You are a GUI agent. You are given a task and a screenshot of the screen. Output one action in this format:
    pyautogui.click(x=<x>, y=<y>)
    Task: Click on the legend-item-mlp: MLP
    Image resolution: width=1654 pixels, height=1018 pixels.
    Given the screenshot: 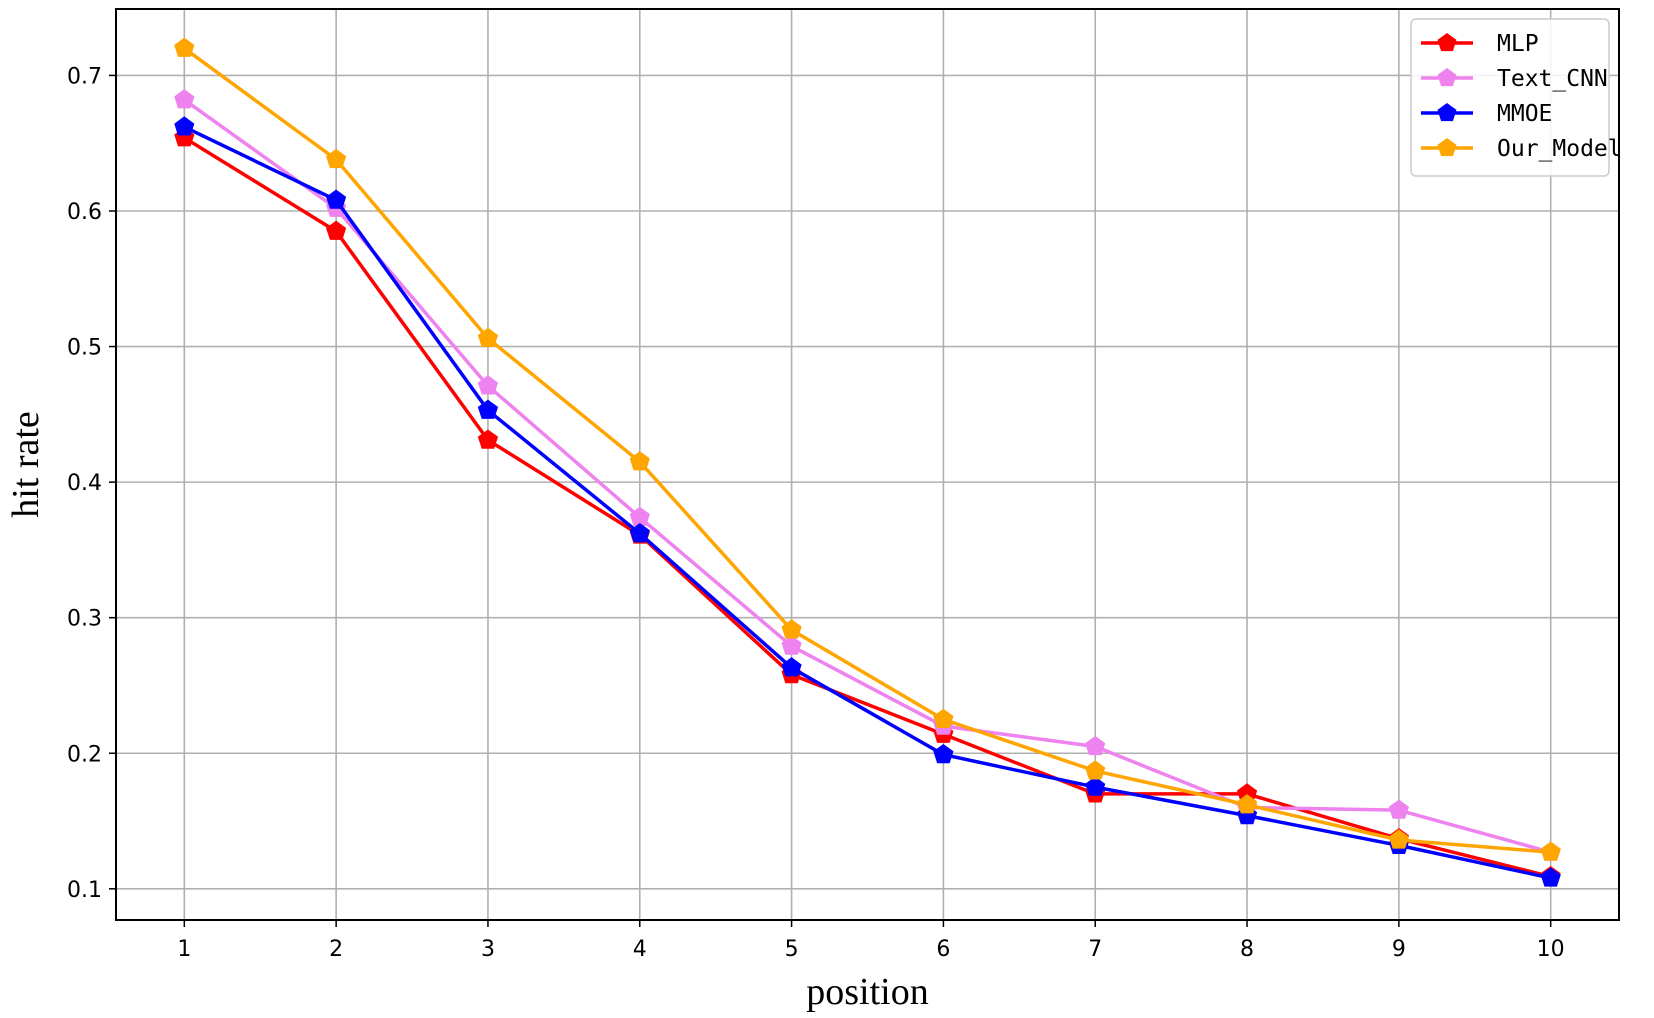 What is the action you would take?
    pyautogui.click(x=1480, y=44)
    